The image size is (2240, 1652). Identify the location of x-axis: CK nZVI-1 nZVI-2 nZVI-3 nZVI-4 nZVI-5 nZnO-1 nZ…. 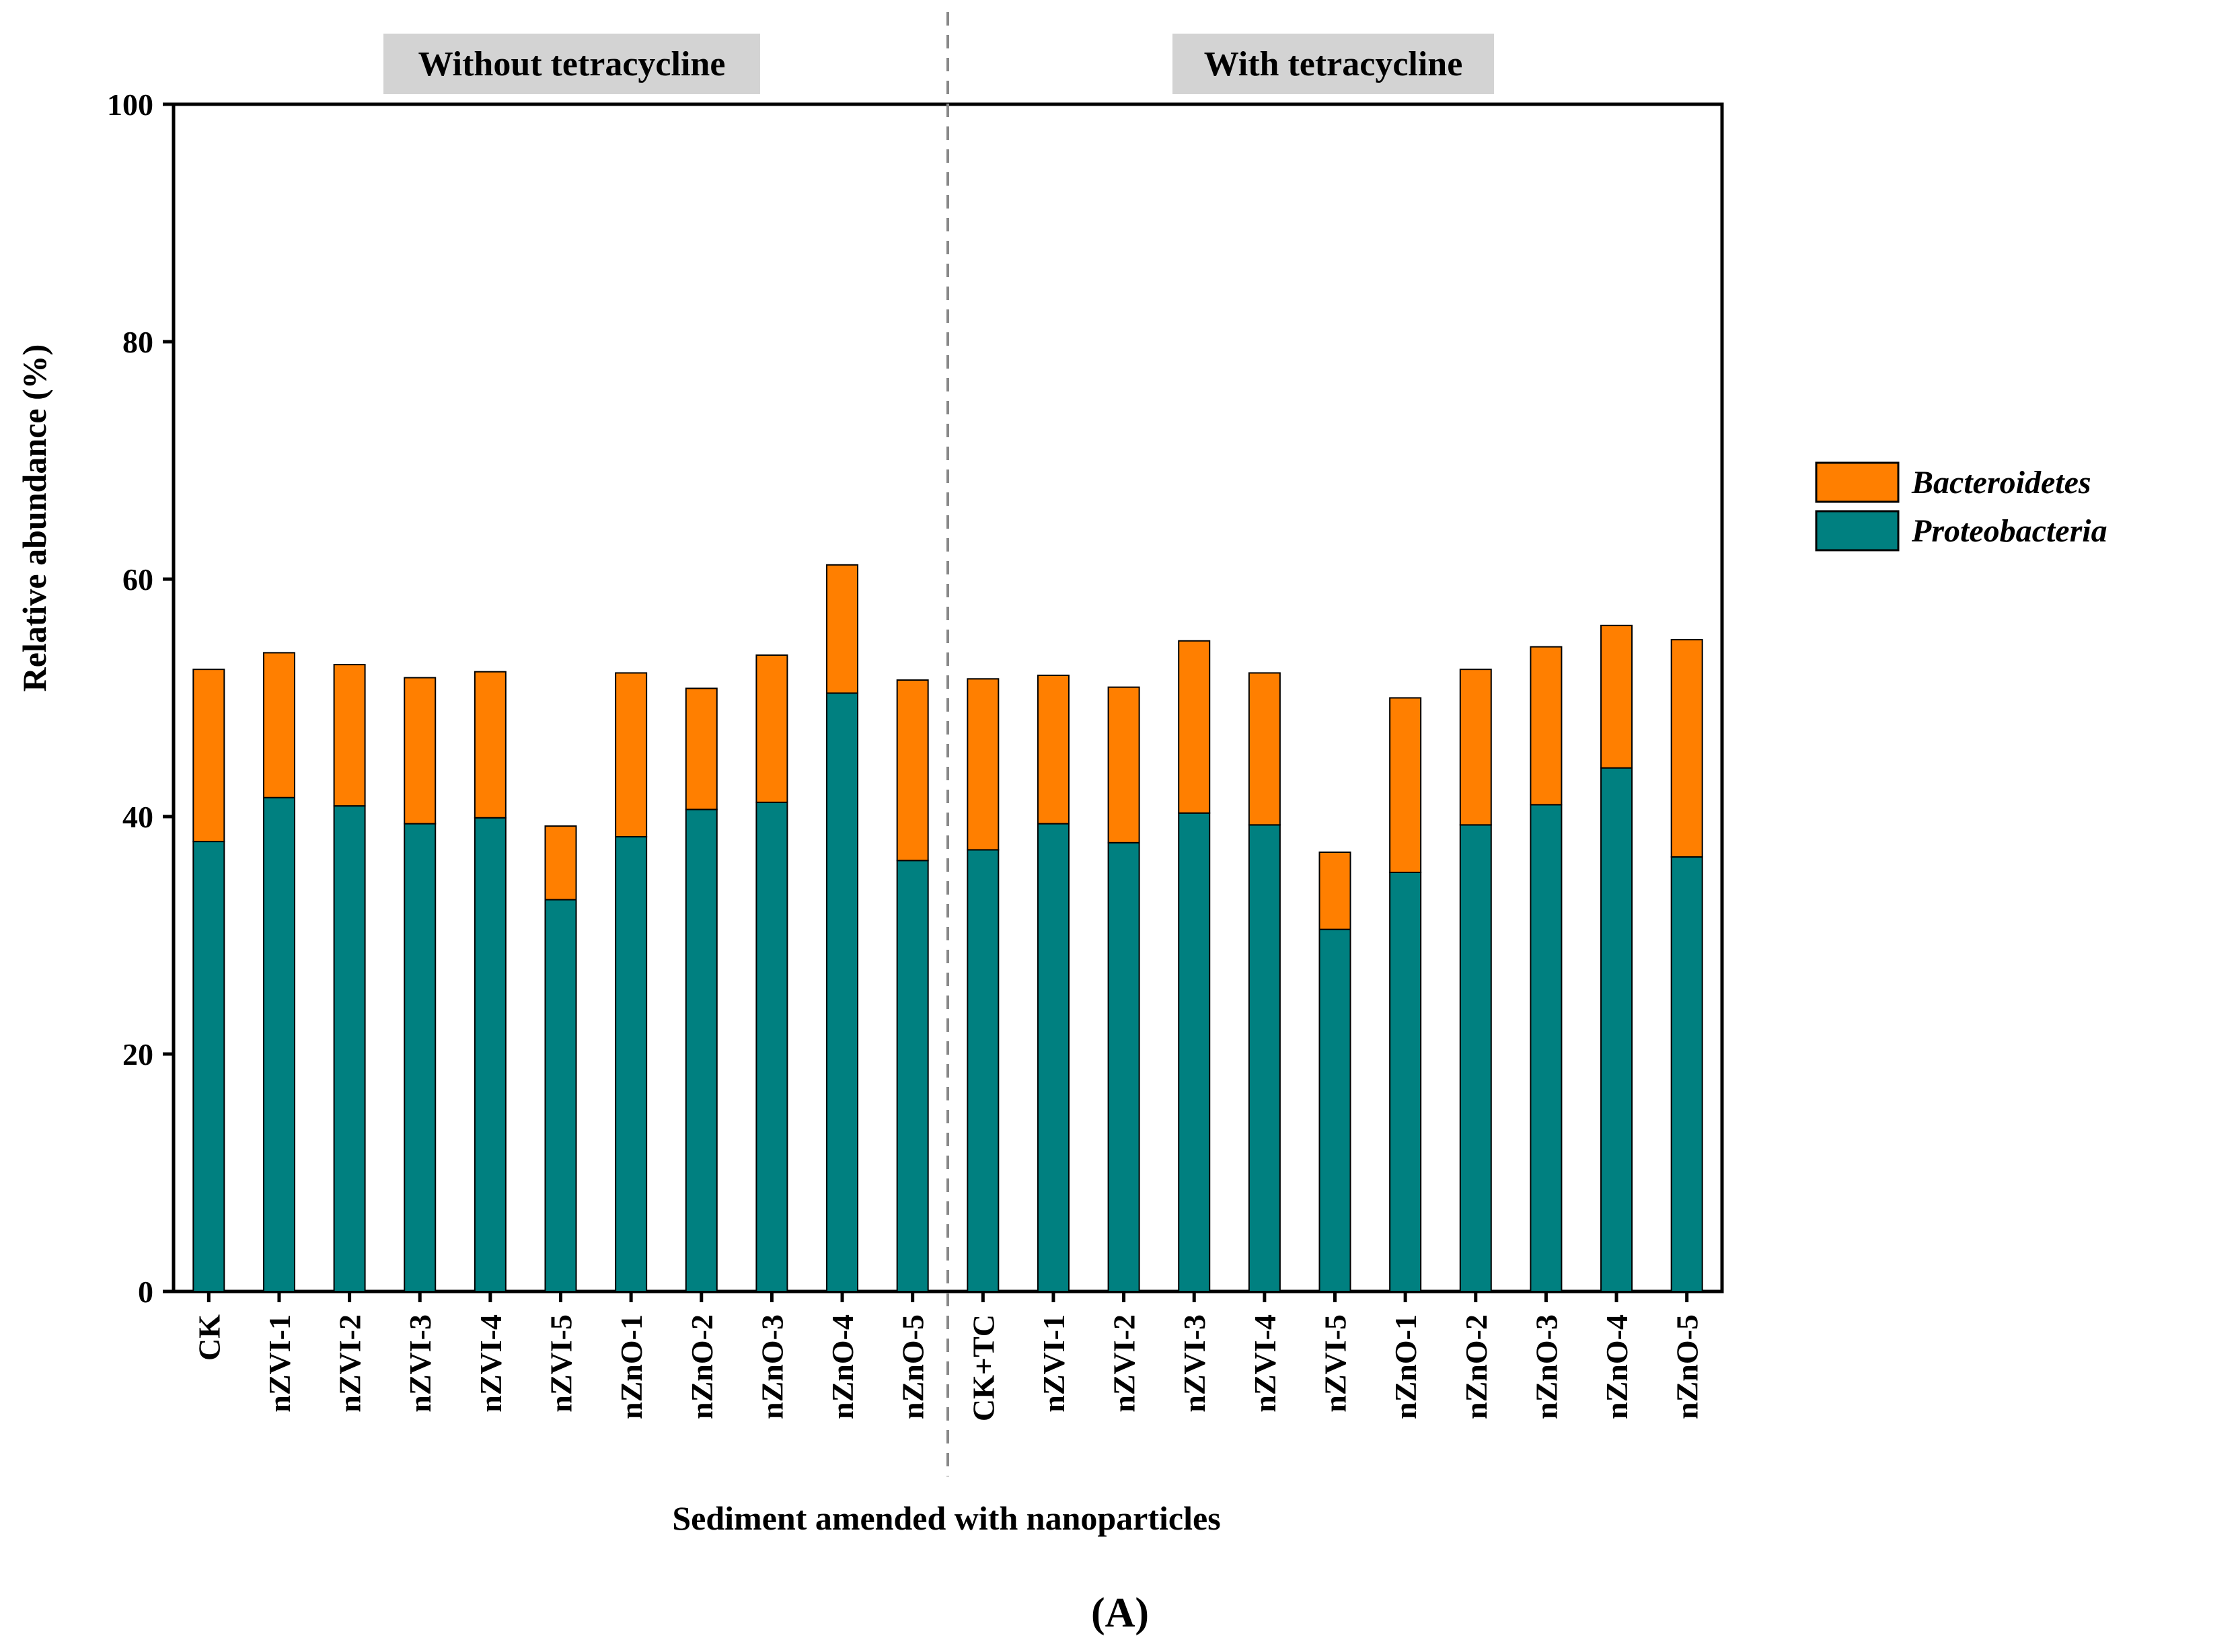
(949, 1356).